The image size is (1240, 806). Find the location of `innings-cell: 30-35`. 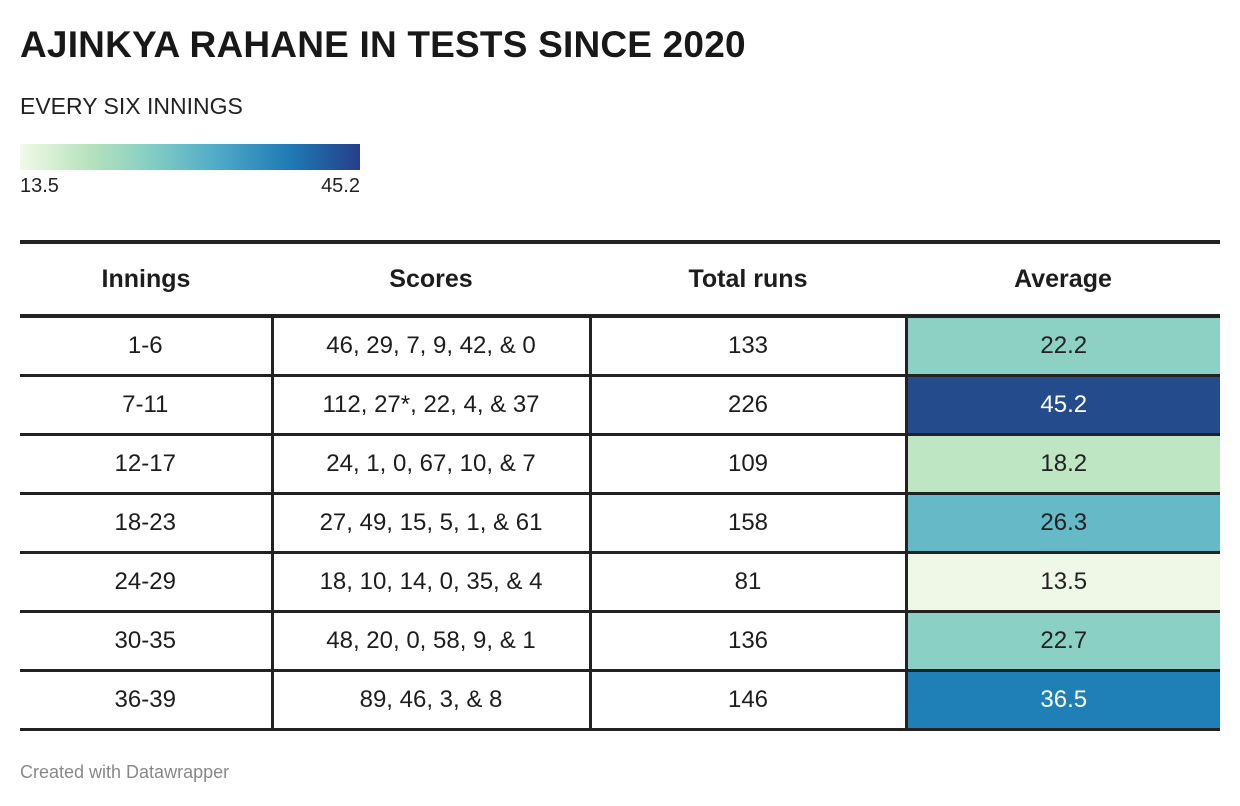

innings-cell: 30-35 is located at coordinates (146, 641).